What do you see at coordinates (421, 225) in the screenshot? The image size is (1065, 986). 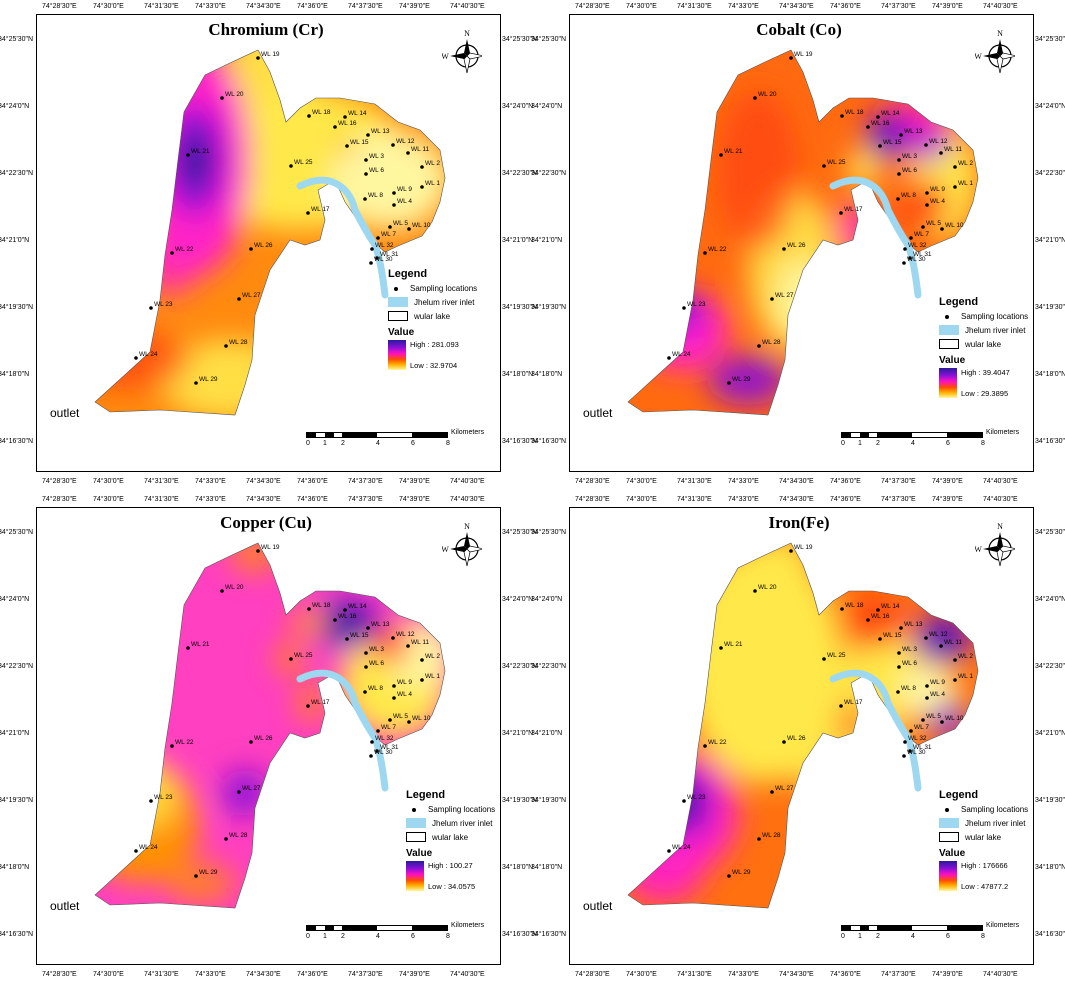 I see `station-label: WL 10` at bounding box center [421, 225].